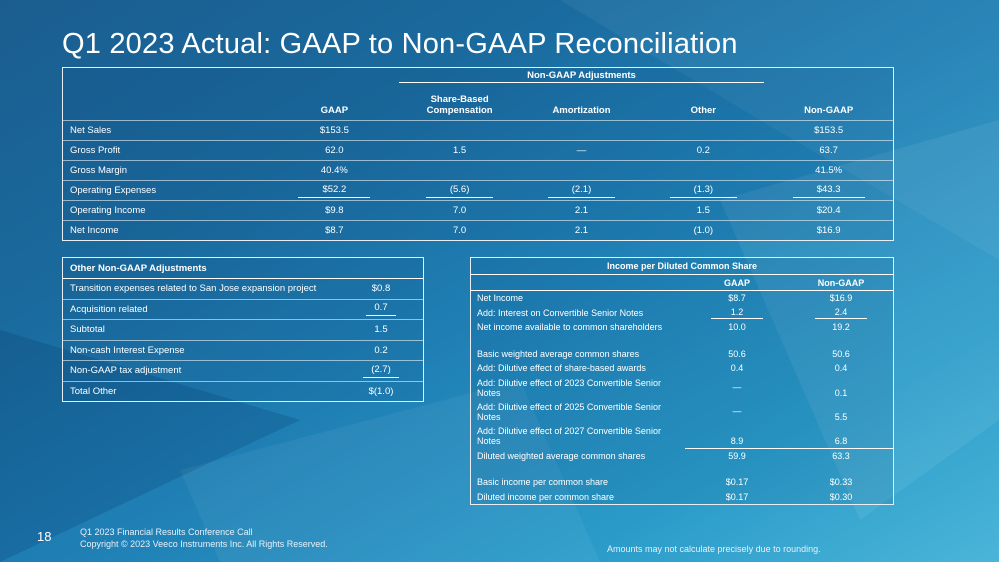 The image size is (999, 562). Describe the element at coordinates (828, 210) in the screenshot. I see `cell-non-gaap: $20.4` at that location.